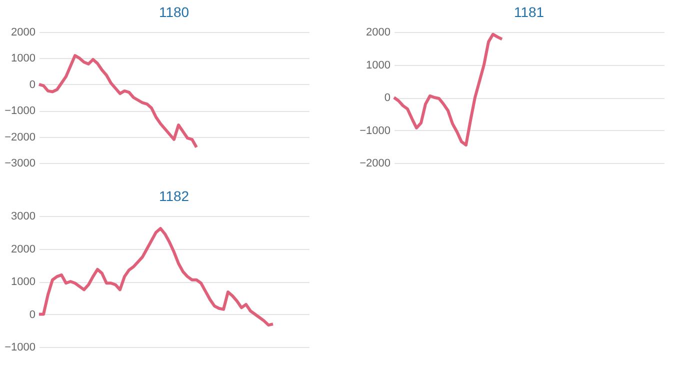  I want to click on chart-title: 1180, so click(174, 12).